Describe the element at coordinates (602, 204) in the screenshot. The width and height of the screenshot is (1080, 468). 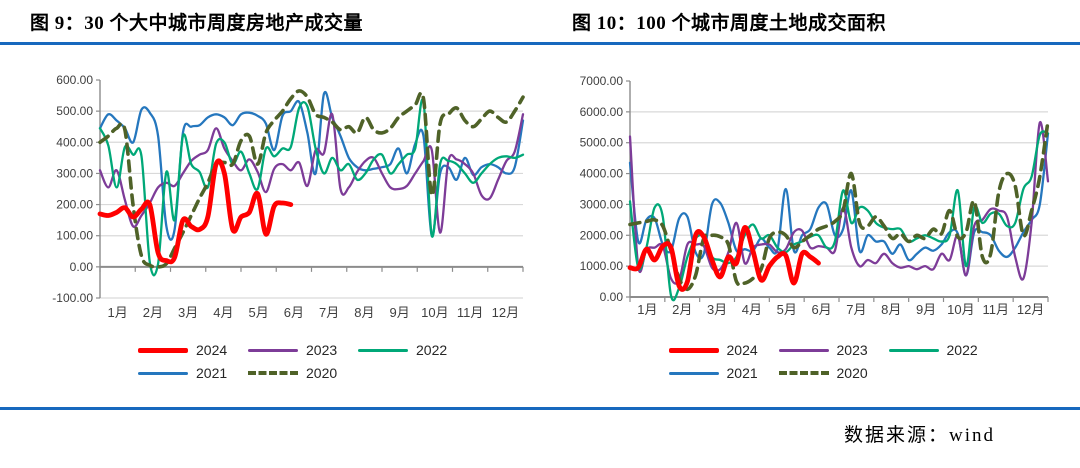
I see `y-axis-tick-label: 3000.00` at that location.